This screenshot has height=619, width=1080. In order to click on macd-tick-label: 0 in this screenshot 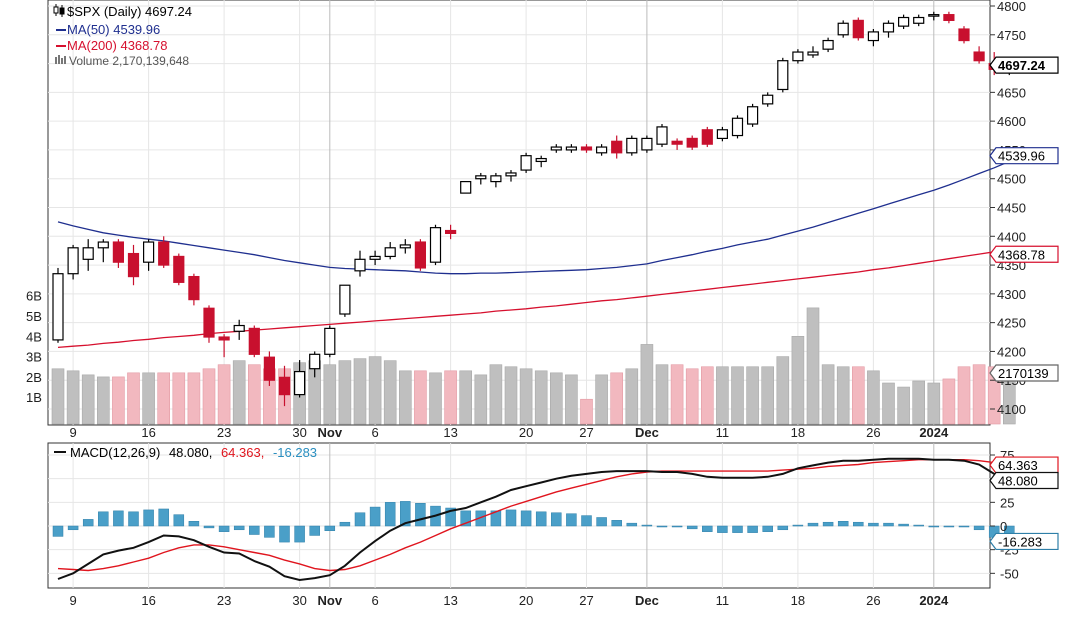, I will do `click(1003, 526)`.